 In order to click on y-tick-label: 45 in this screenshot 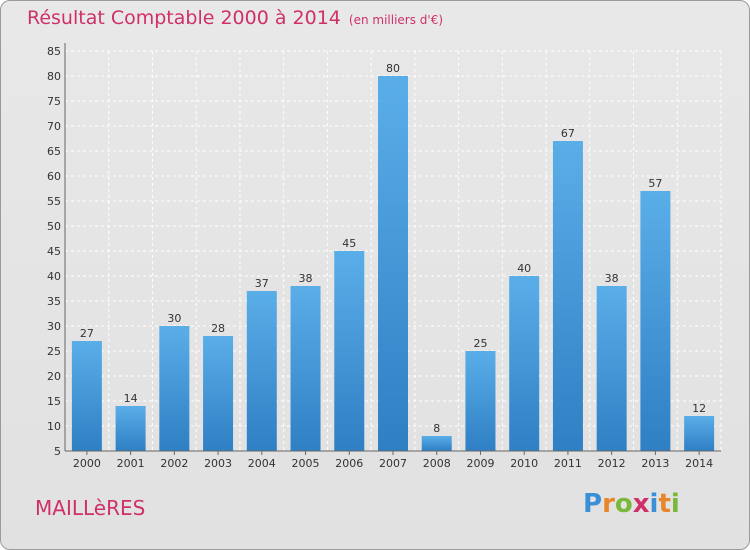, I will do `click(54, 251)`.